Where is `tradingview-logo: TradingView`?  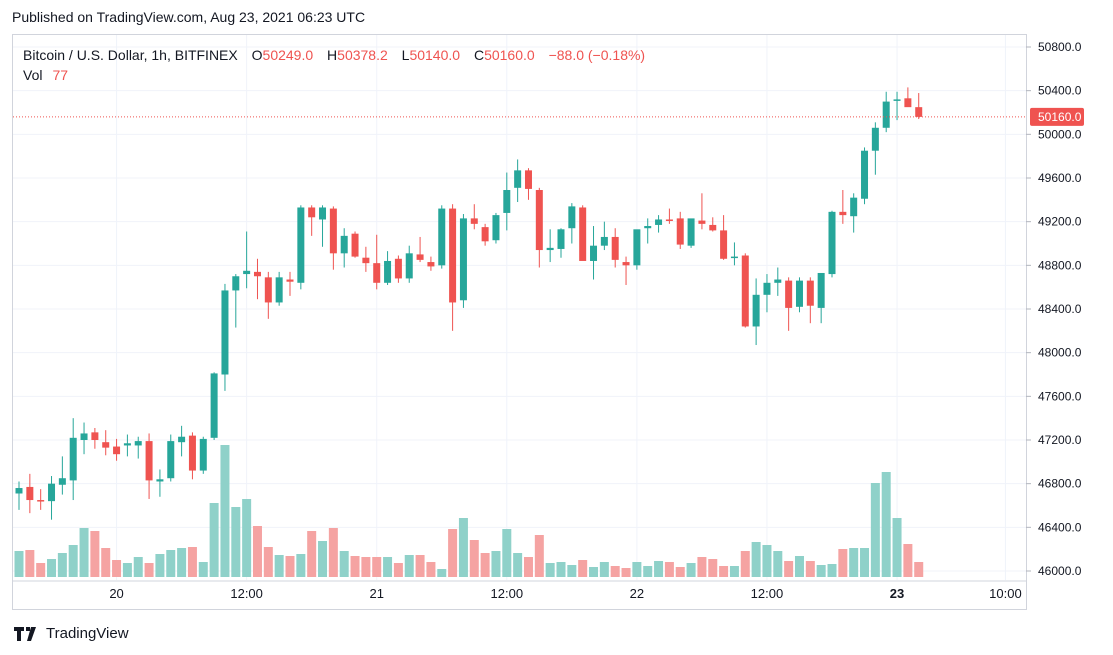 tradingview-logo: TradingView is located at coordinates (71, 633).